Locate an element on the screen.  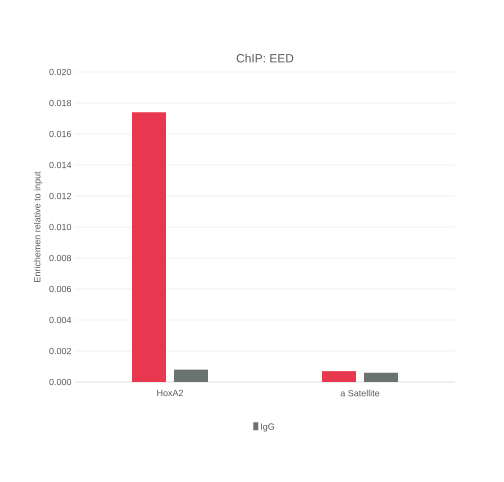
y-tick-label: 0.010 is located at coordinates (60, 227).